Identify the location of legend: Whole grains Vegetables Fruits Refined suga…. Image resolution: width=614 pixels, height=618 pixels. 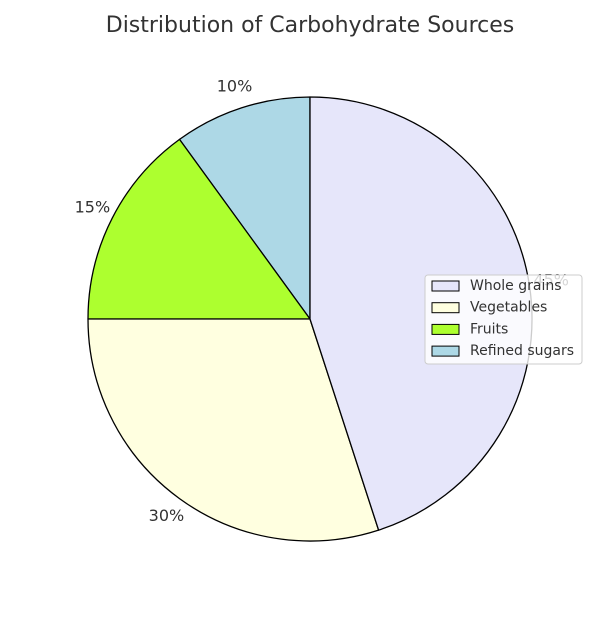
(503, 319).